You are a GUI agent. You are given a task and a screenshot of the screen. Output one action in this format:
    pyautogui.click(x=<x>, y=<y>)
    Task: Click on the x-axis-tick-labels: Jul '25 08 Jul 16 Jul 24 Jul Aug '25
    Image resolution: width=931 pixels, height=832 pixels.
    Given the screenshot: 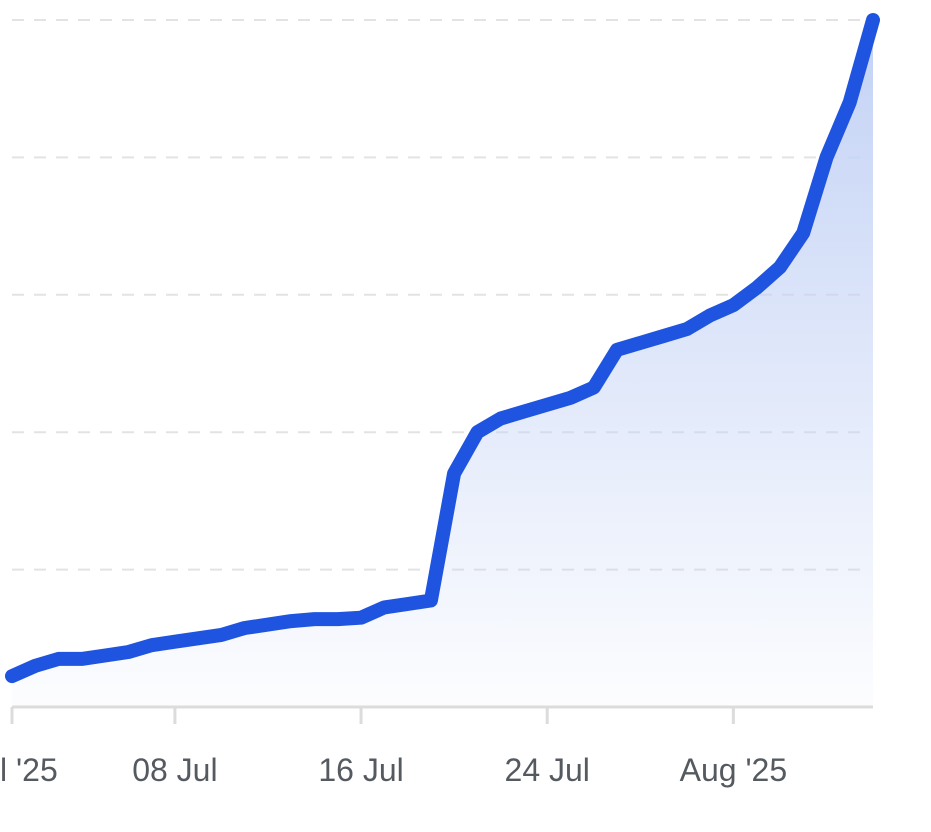 What is the action you would take?
    pyautogui.click(x=393, y=770)
    